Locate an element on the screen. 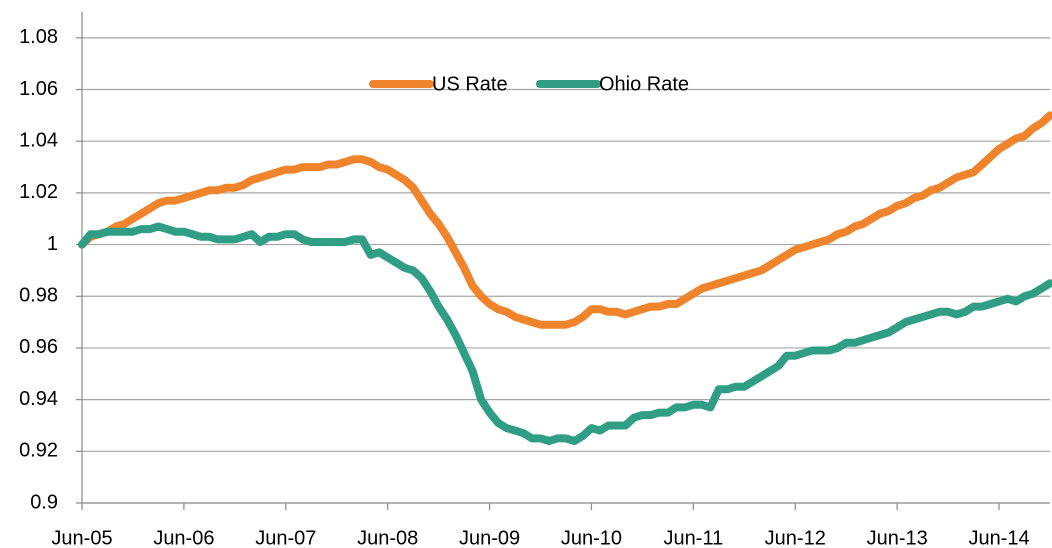 The image size is (1052, 548). y-tick-label: 0.98 is located at coordinates (38, 296).